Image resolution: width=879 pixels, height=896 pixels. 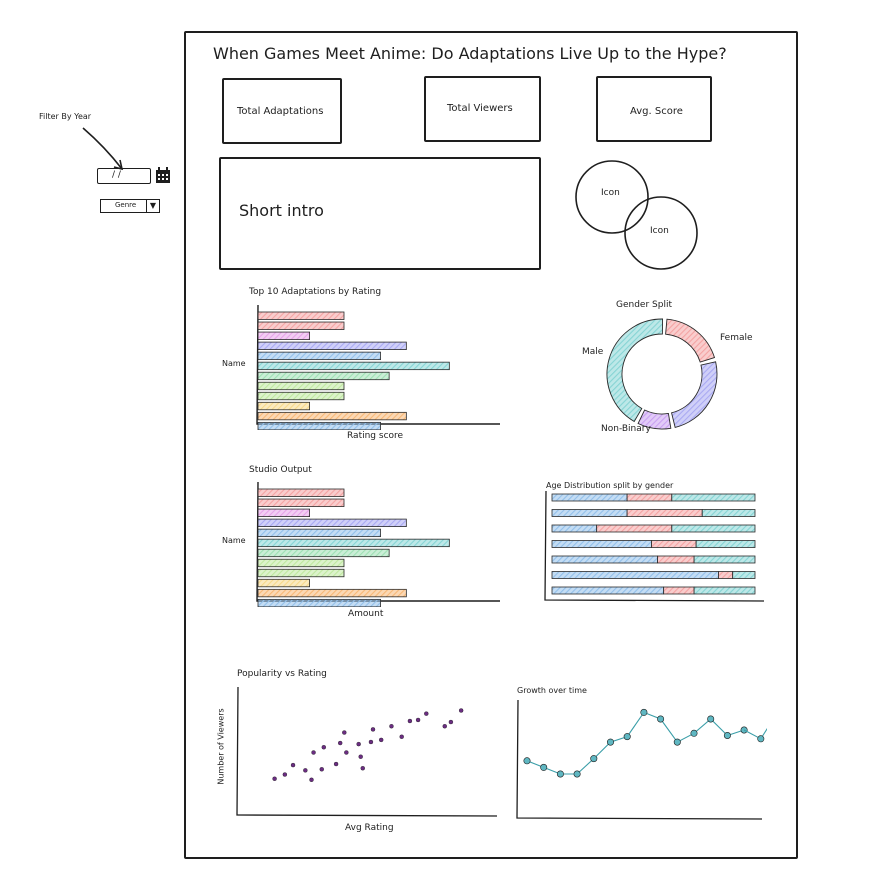 What do you see at coordinates (126, 205) in the screenshot?
I see `genre-dropdown-label: Genre` at bounding box center [126, 205].